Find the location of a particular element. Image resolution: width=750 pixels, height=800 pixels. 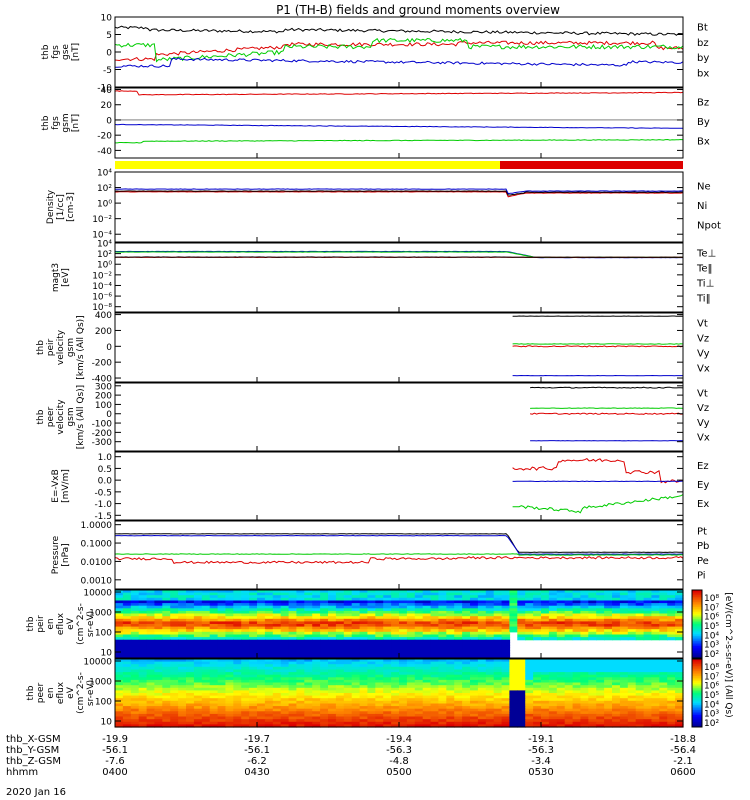

tick-label-p7-4: -1.0 is located at coordinates (103, 505).